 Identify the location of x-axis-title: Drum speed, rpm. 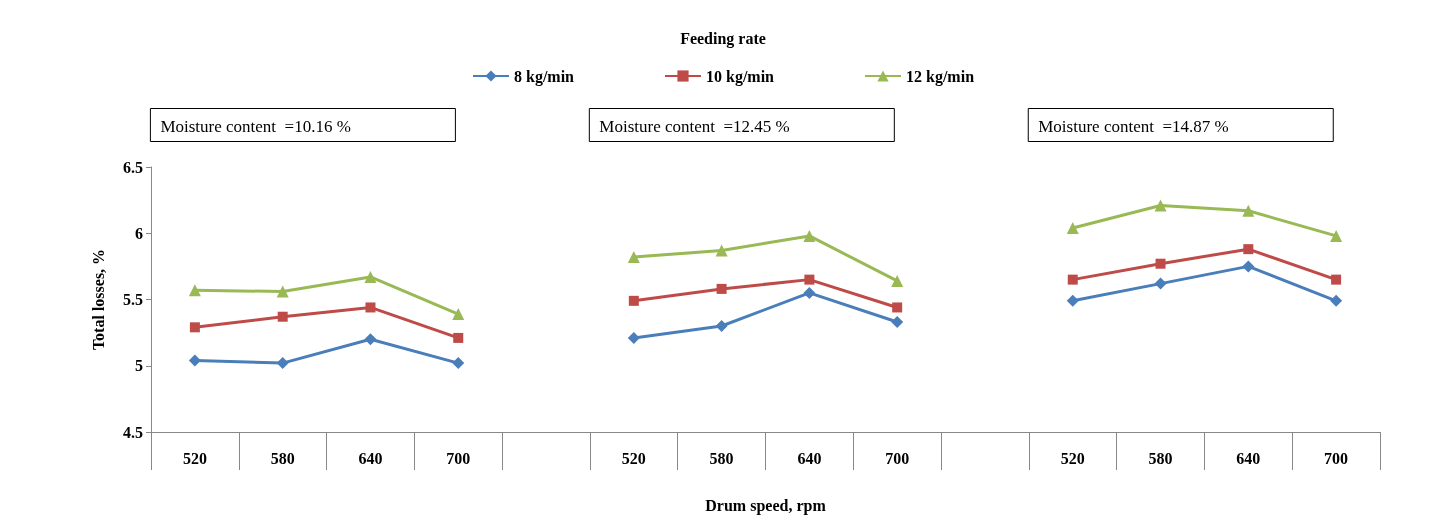
(766, 505).